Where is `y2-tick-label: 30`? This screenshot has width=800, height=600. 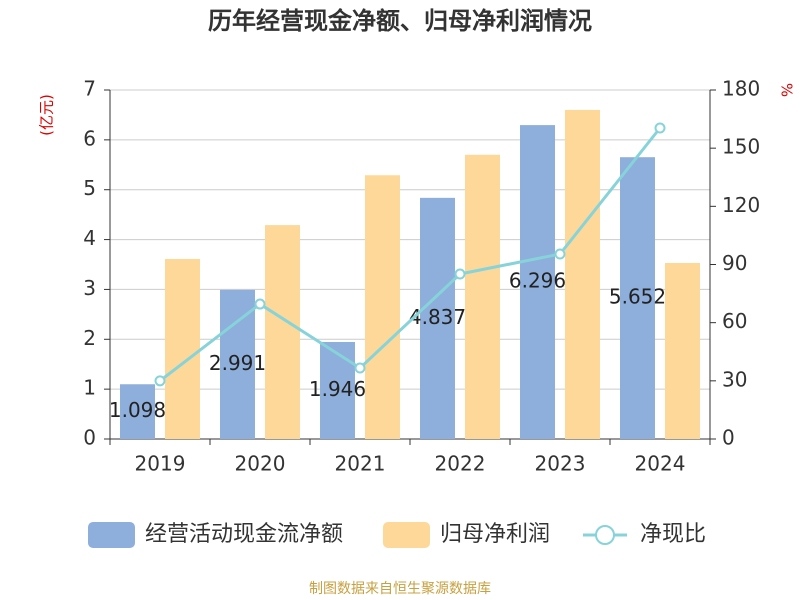 y2-tick-label: 30 is located at coordinates (734, 379).